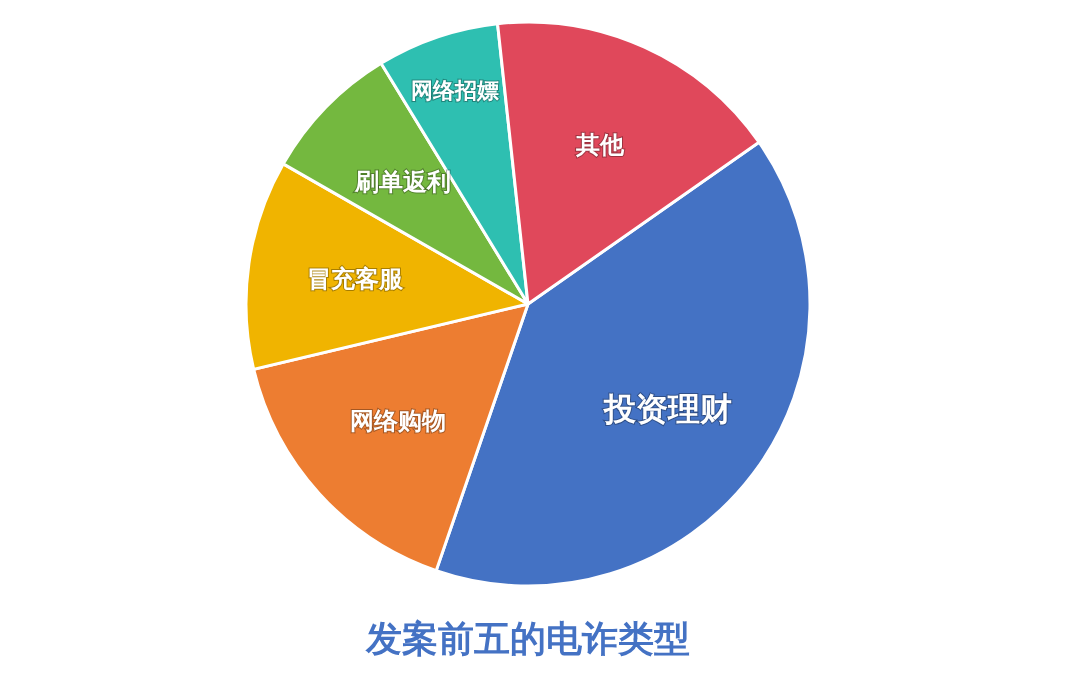 The height and width of the screenshot is (696, 1080). What do you see at coordinates (666, 409) in the screenshot?
I see `slice-label: 投资理财` at bounding box center [666, 409].